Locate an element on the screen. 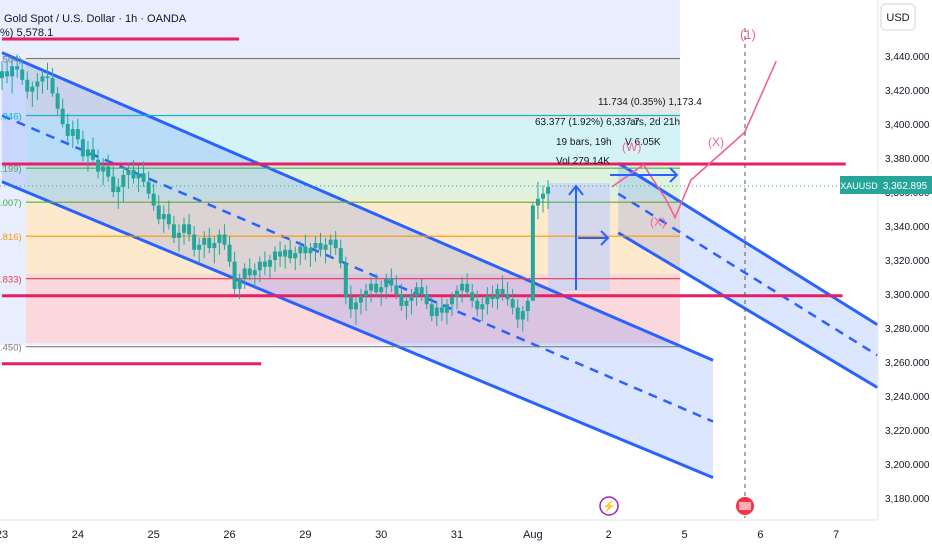 The width and height of the screenshot is (932, 555). currency-button: USD is located at coordinates (897, 18).